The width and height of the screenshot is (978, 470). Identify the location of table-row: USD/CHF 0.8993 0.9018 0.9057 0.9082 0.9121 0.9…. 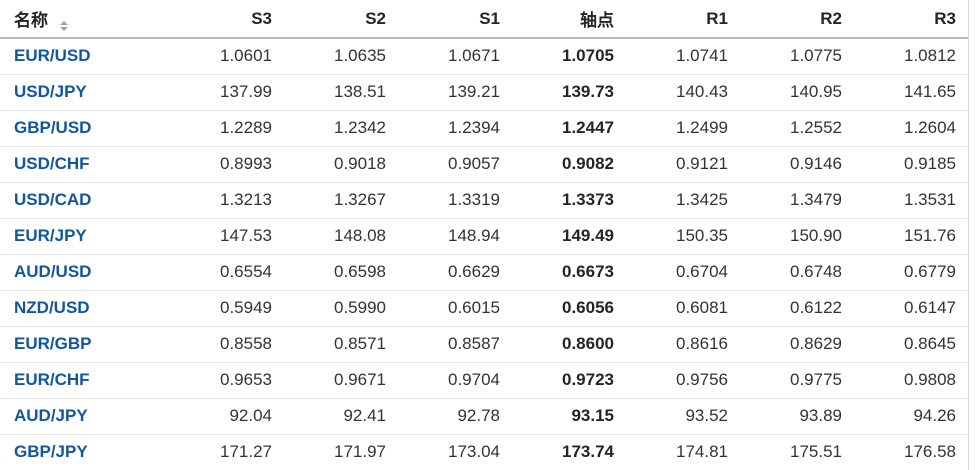
(484, 164).